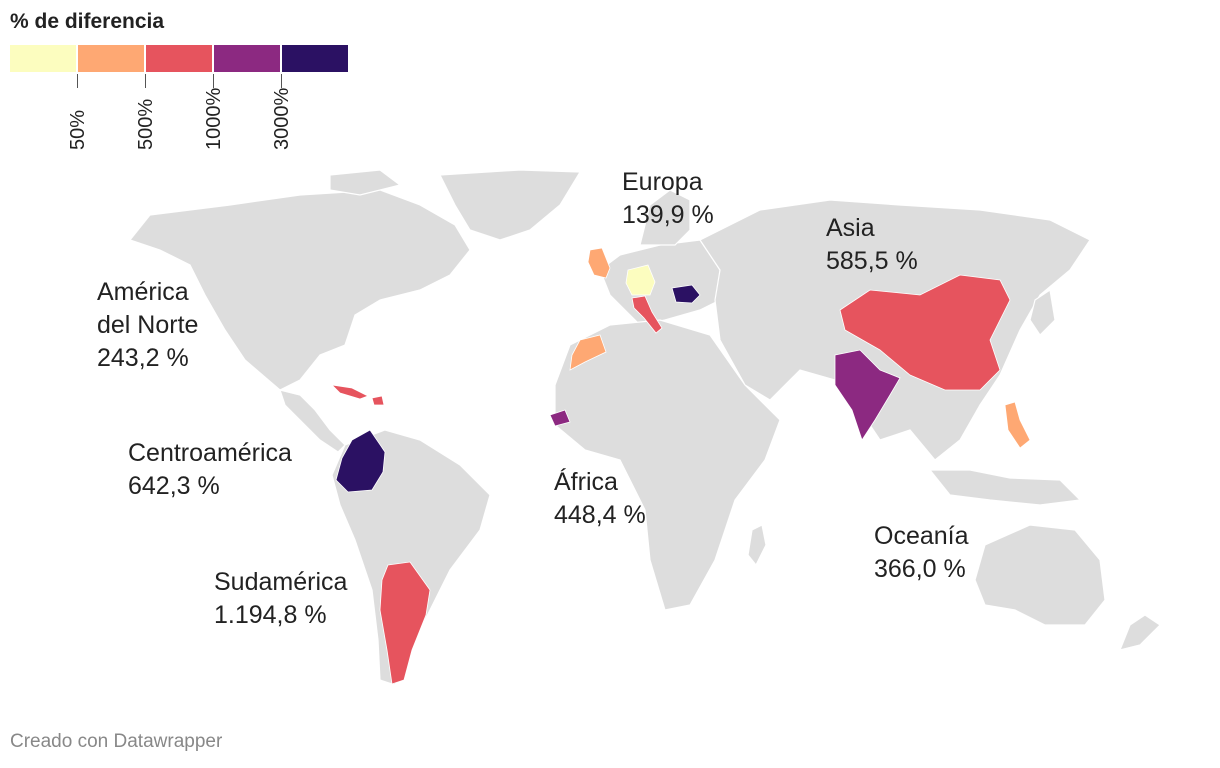 The height and width of the screenshot is (768, 1220). Describe the element at coordinates (647, 314) in the screenshot. I see `country-italy` at that location.